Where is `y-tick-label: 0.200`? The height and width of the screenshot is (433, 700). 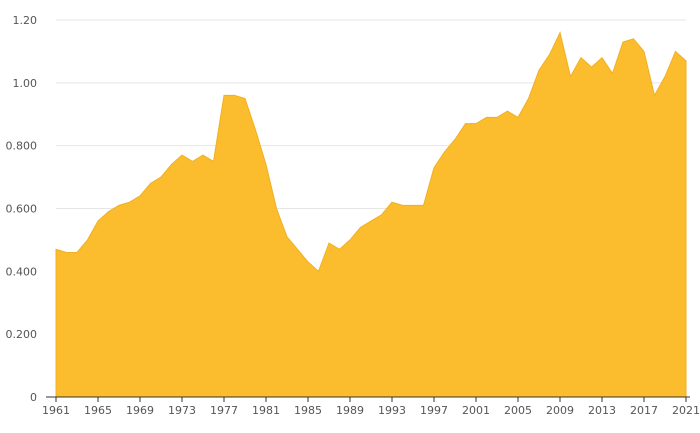
y-tick-label: 0.200 is located at coordinates (22, 334).